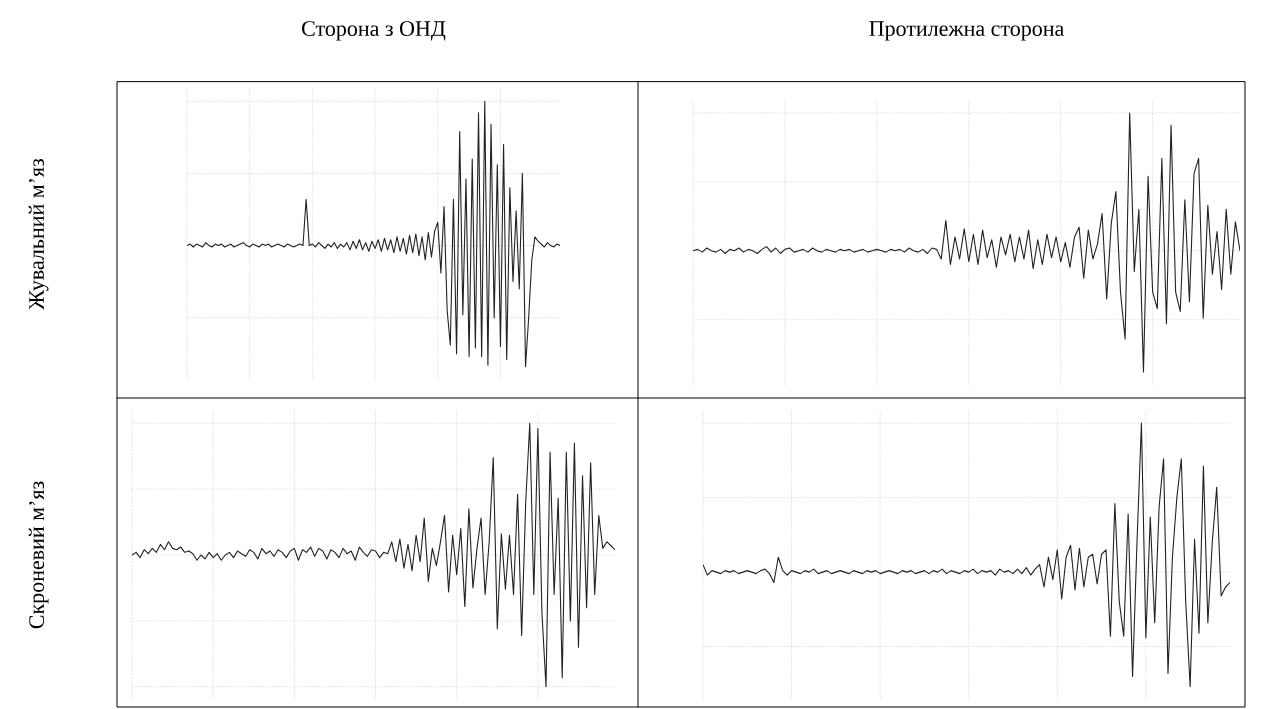  What do you see at coordinates (38, 234) in the screenshot?
I see `y-axis-title: Жувальний м’яз` at bounding box center [38, 234].